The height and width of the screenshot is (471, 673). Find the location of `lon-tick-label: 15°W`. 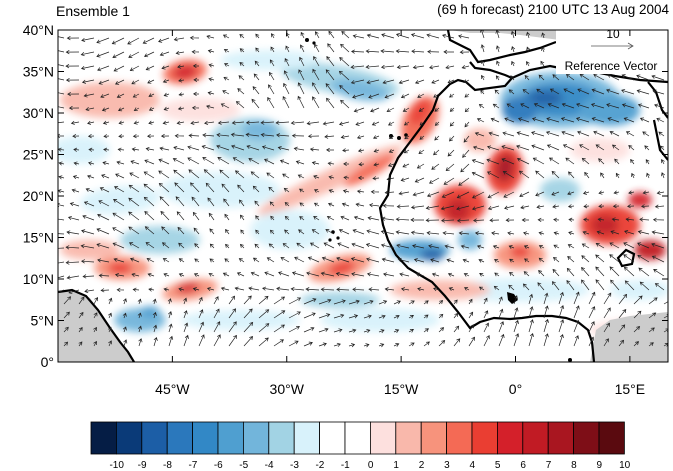

lon-tick-label: 15°W is located at coordinates (401, 389).